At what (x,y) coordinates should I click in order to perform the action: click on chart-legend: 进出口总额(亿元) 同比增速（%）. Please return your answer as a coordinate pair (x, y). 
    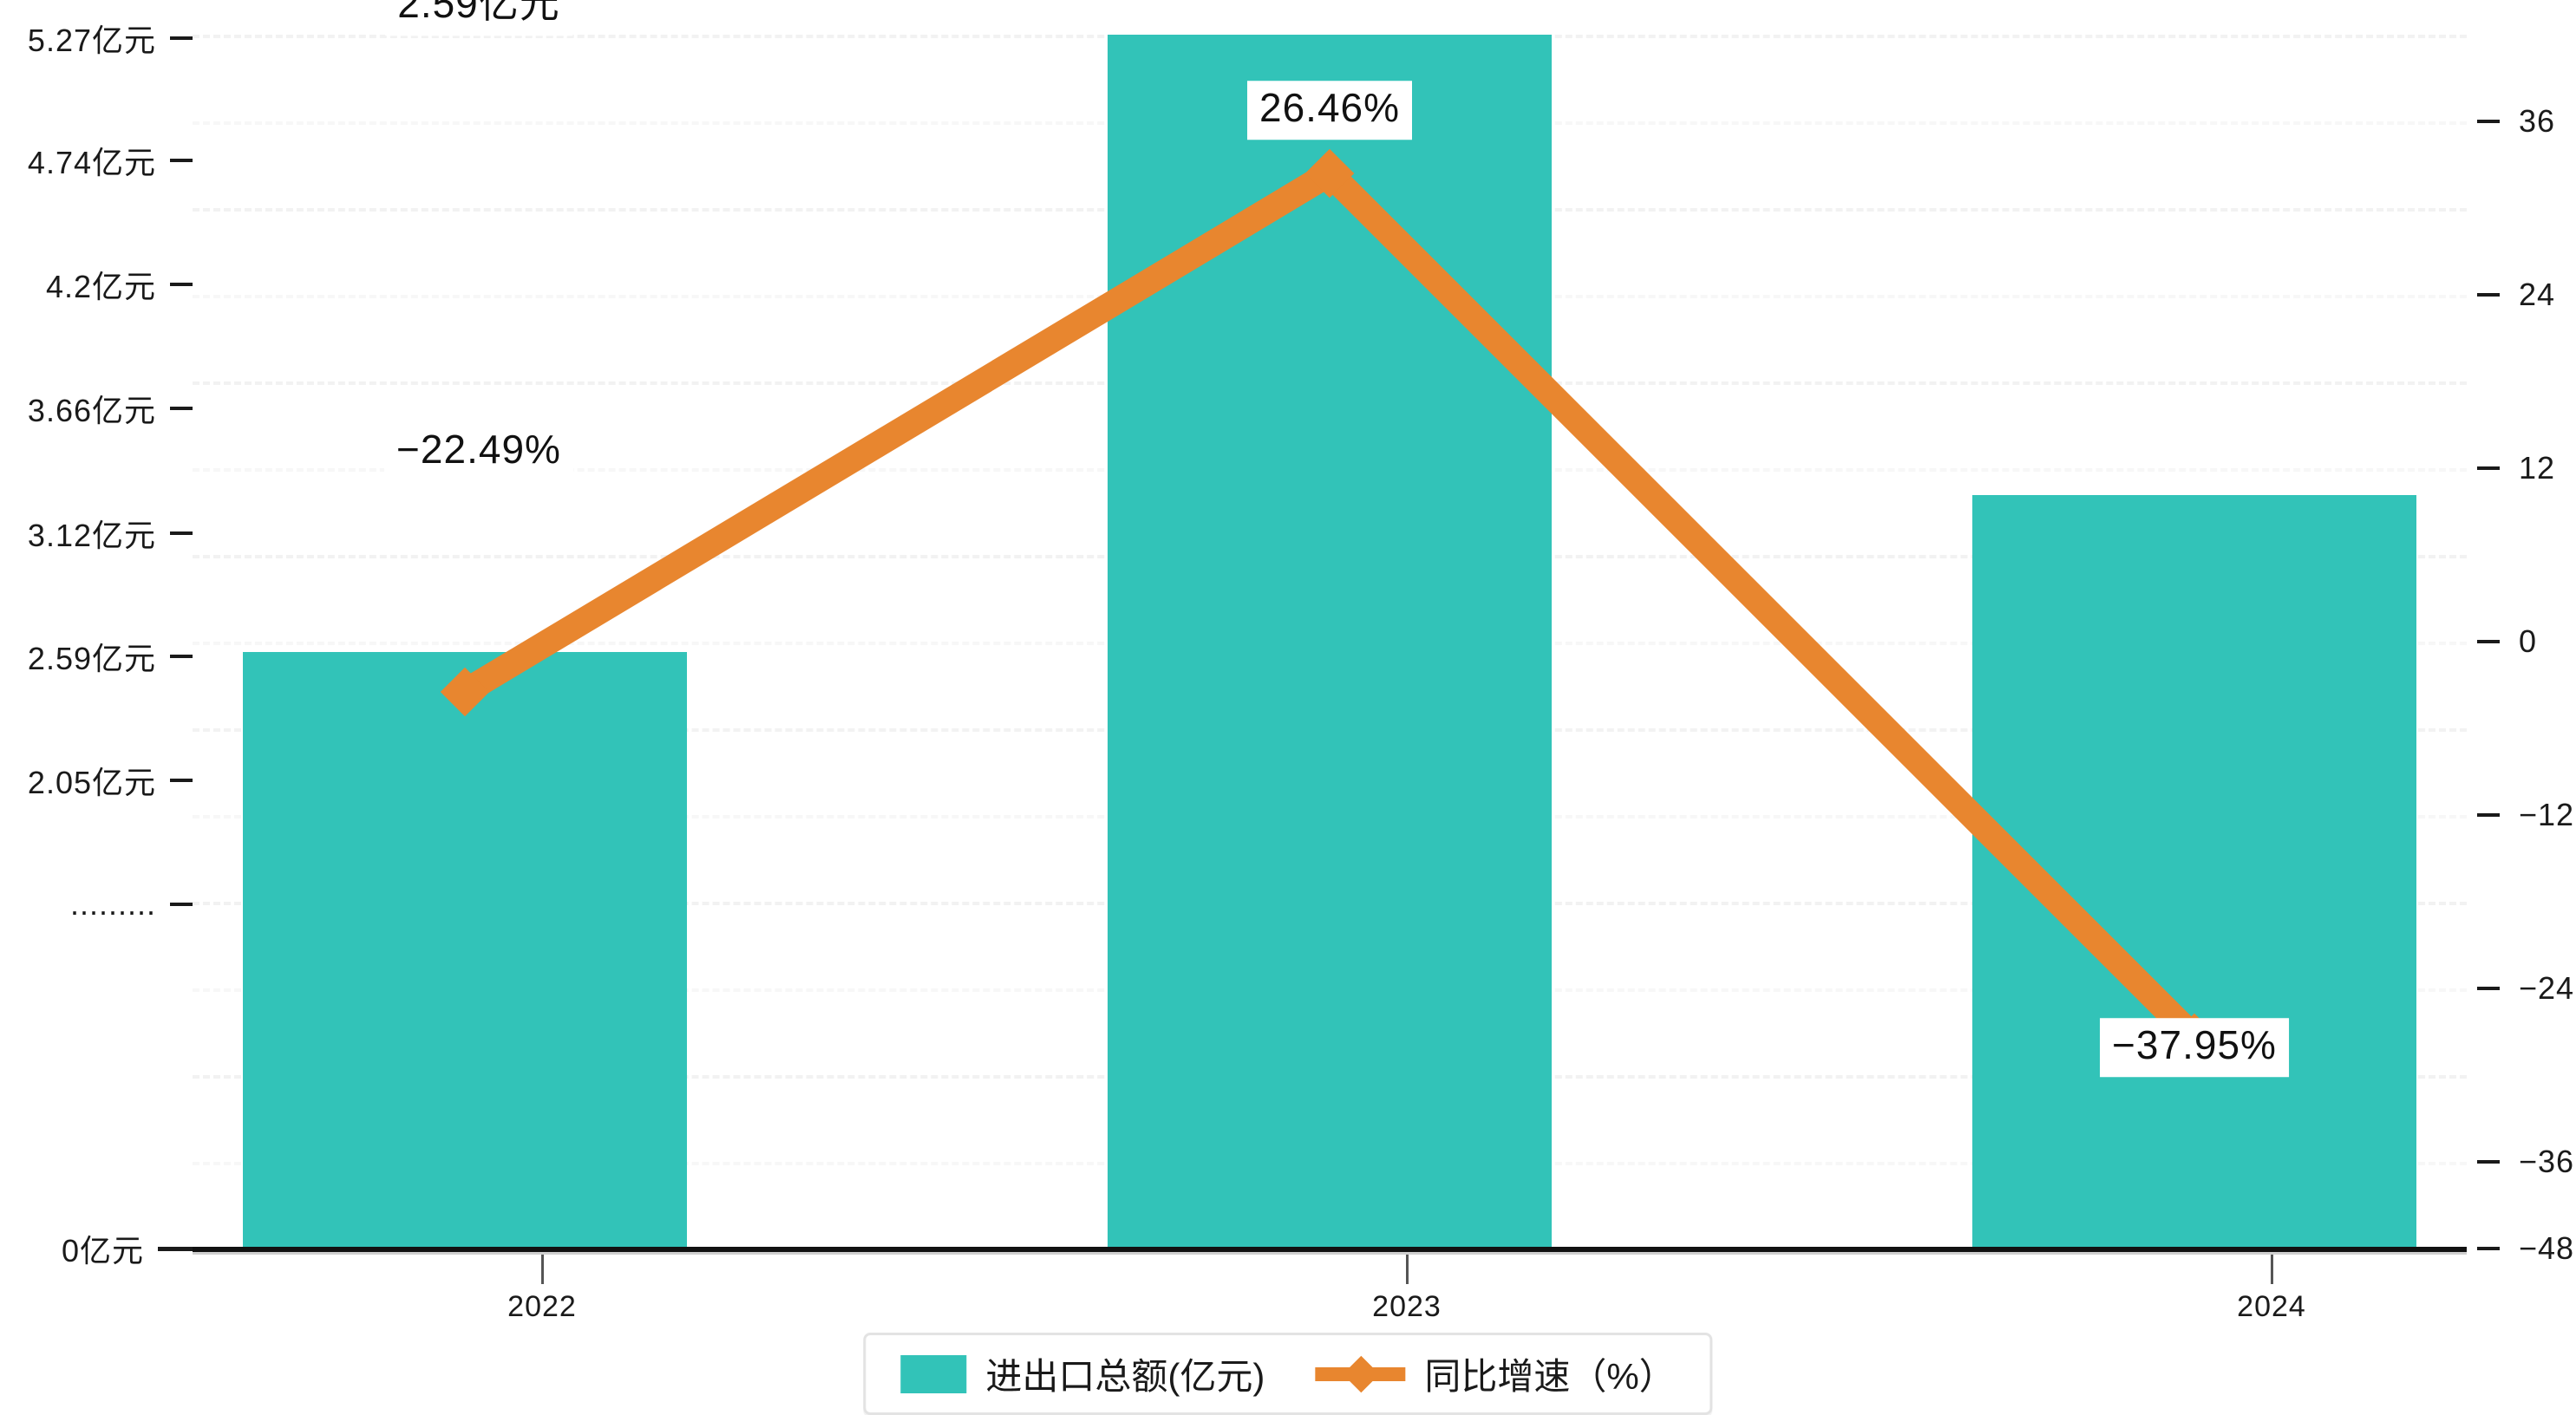
    Looking at the image, I should click on (1288, 1374).